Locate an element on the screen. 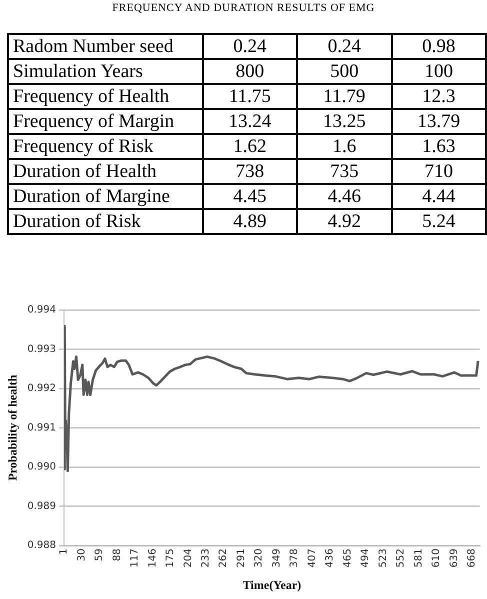 The image size is (487, 599). x-tick-label: 639 is located at coordinates (454, 558).